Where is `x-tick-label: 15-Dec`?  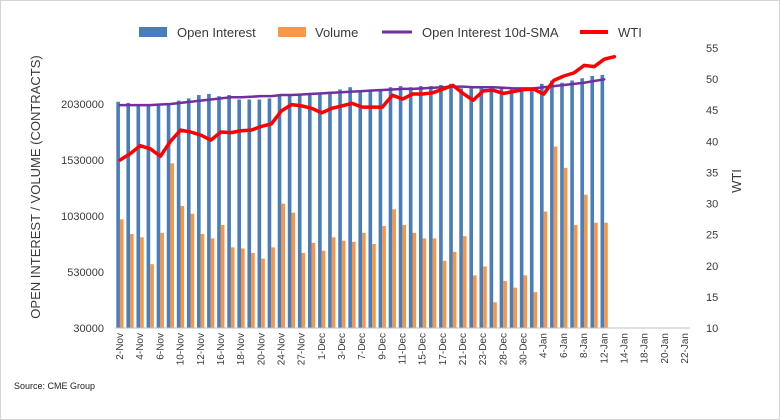 x-tick-label: 15-Dec is located at coordinates (423, 349).